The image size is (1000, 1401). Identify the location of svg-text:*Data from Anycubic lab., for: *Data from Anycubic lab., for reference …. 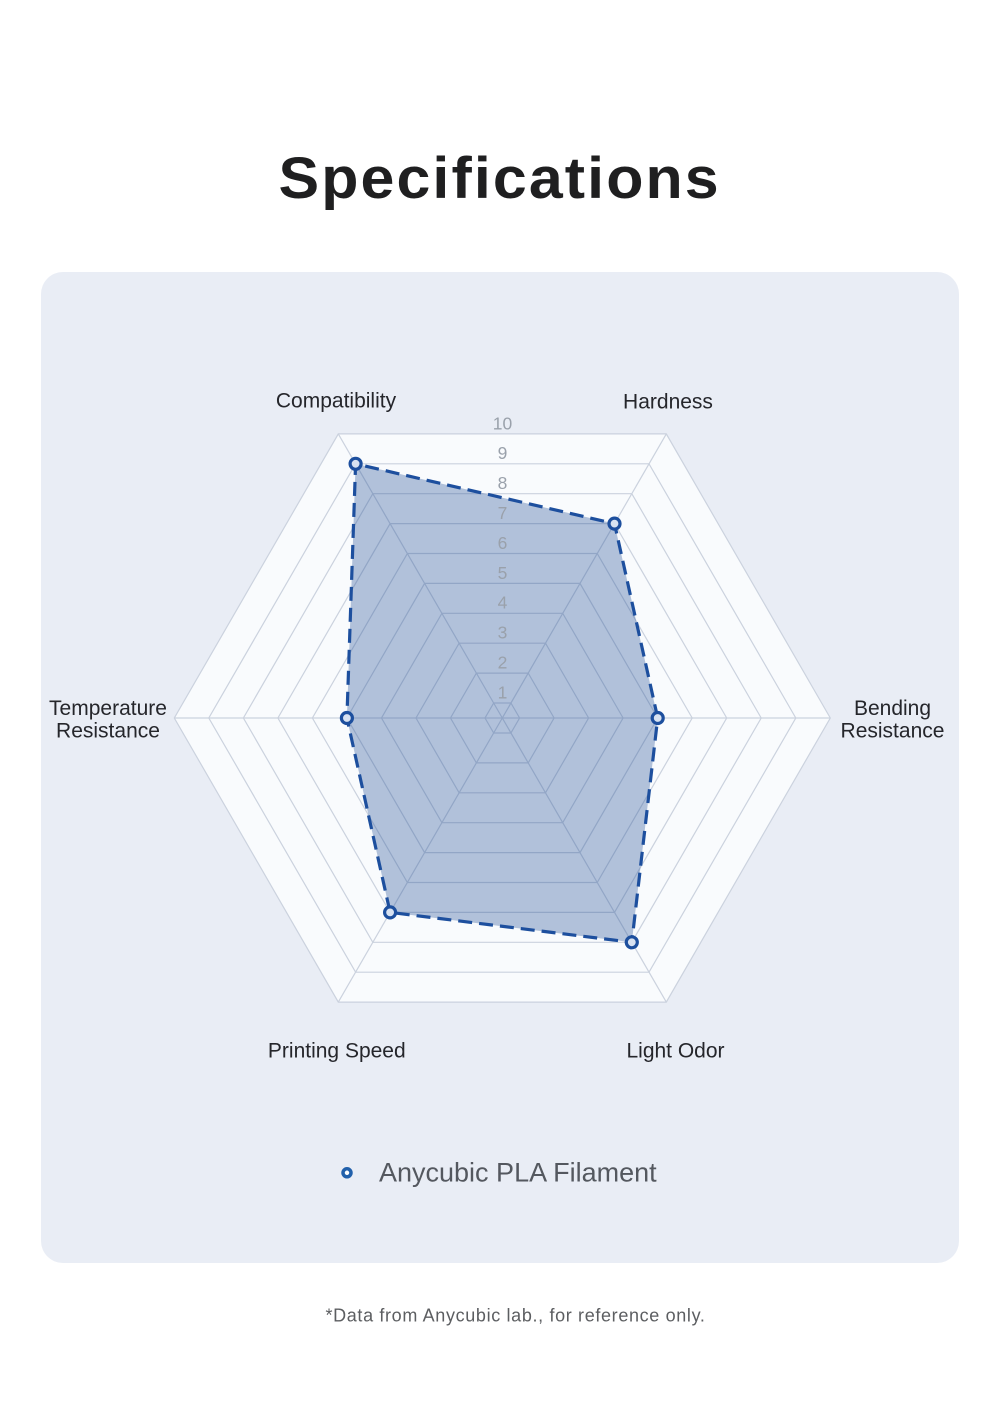
(515, 1316).